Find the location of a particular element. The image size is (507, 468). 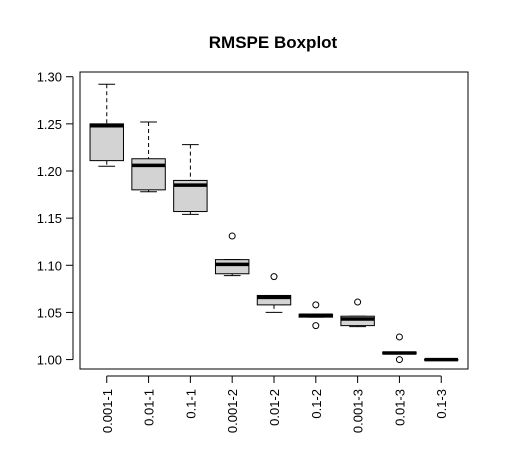

y-tick-label: 1.25 is located at coordinates (49, 124).